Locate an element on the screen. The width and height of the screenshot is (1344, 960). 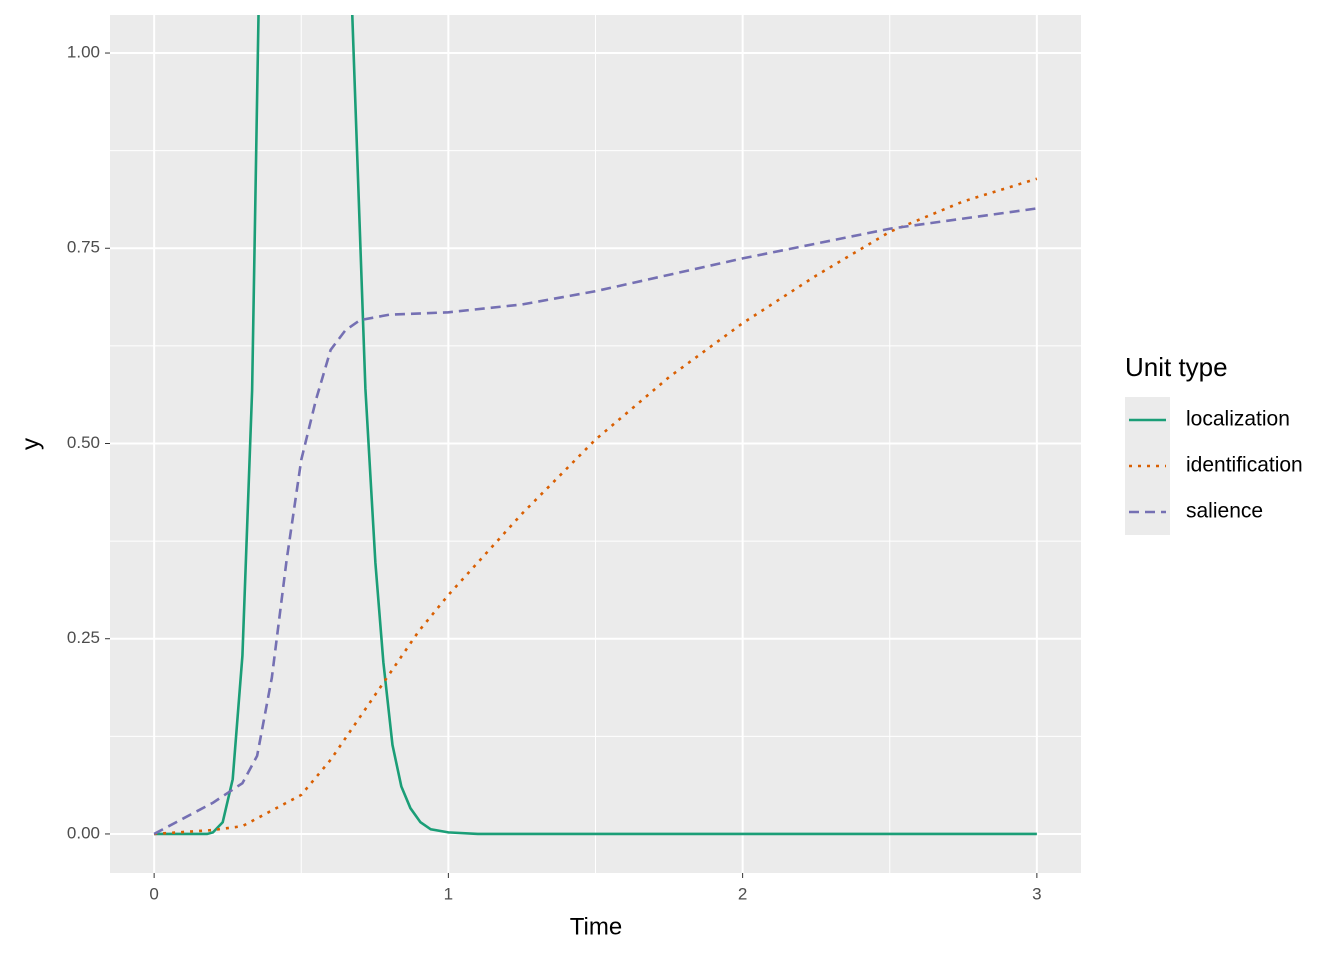
y-tick-label: 0.50 is located at coordinates (83, 442).